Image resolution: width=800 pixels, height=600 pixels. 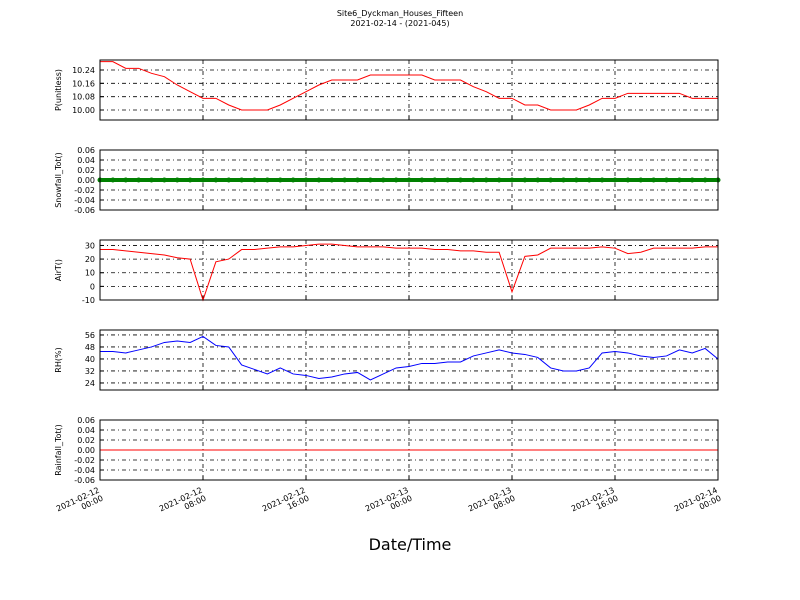 I want to click on figure-subtitle: 2021-02-14 - (2021-045), so click(x=399, y=23).